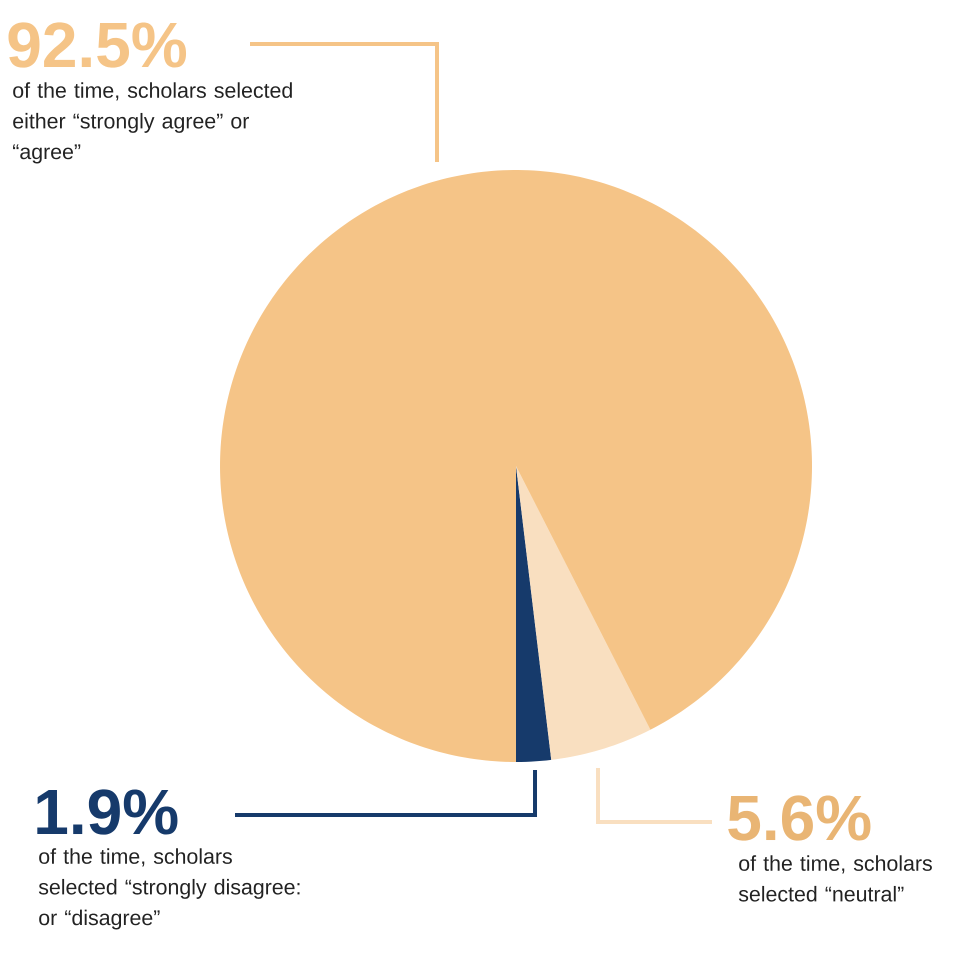  What do you see at coordinates (799, 818) in the screenshot?
I see `data-label: 5.6%` at bounding box center [799, 818].